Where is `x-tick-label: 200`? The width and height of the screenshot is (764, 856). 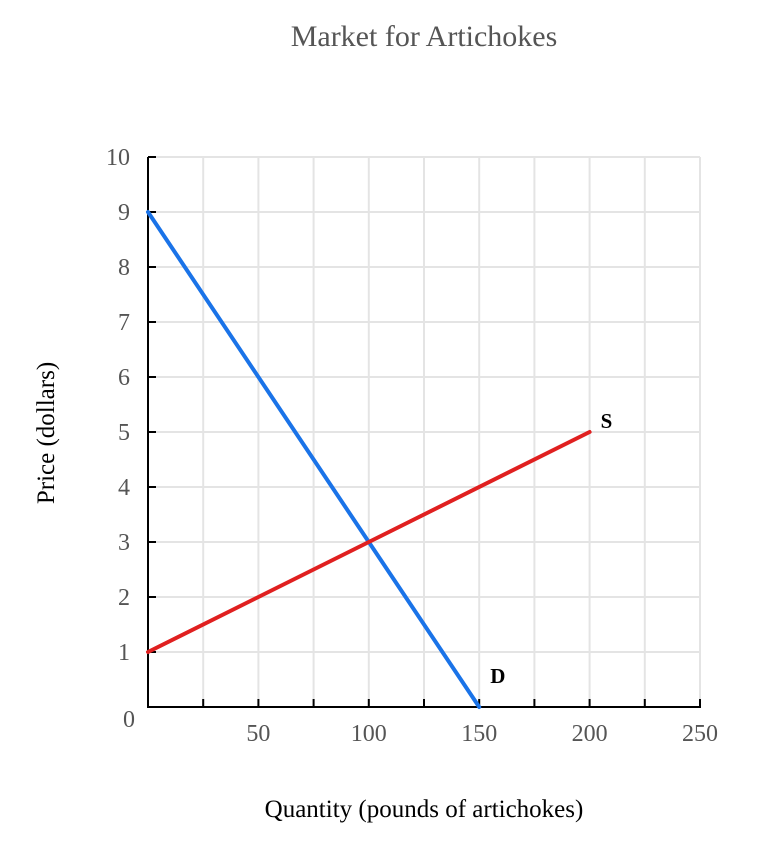 x-tick-label: 200 is located at coordinates (590, 734).